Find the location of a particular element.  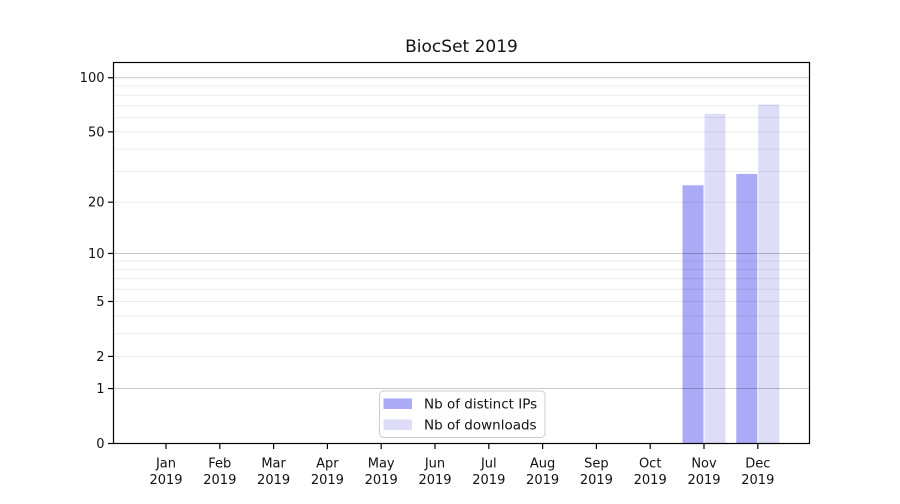

x-tick-label-month: Nov is located at coordinates (704, 464).